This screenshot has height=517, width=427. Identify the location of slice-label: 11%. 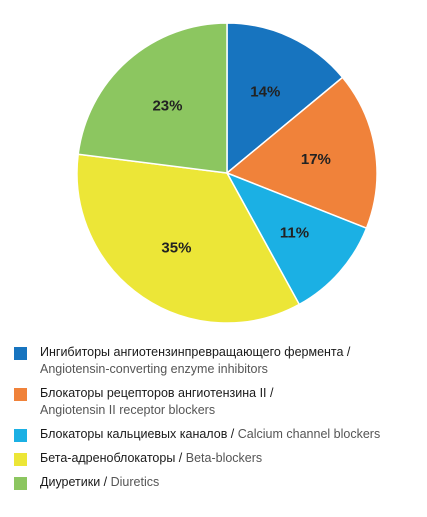
(294, 233).